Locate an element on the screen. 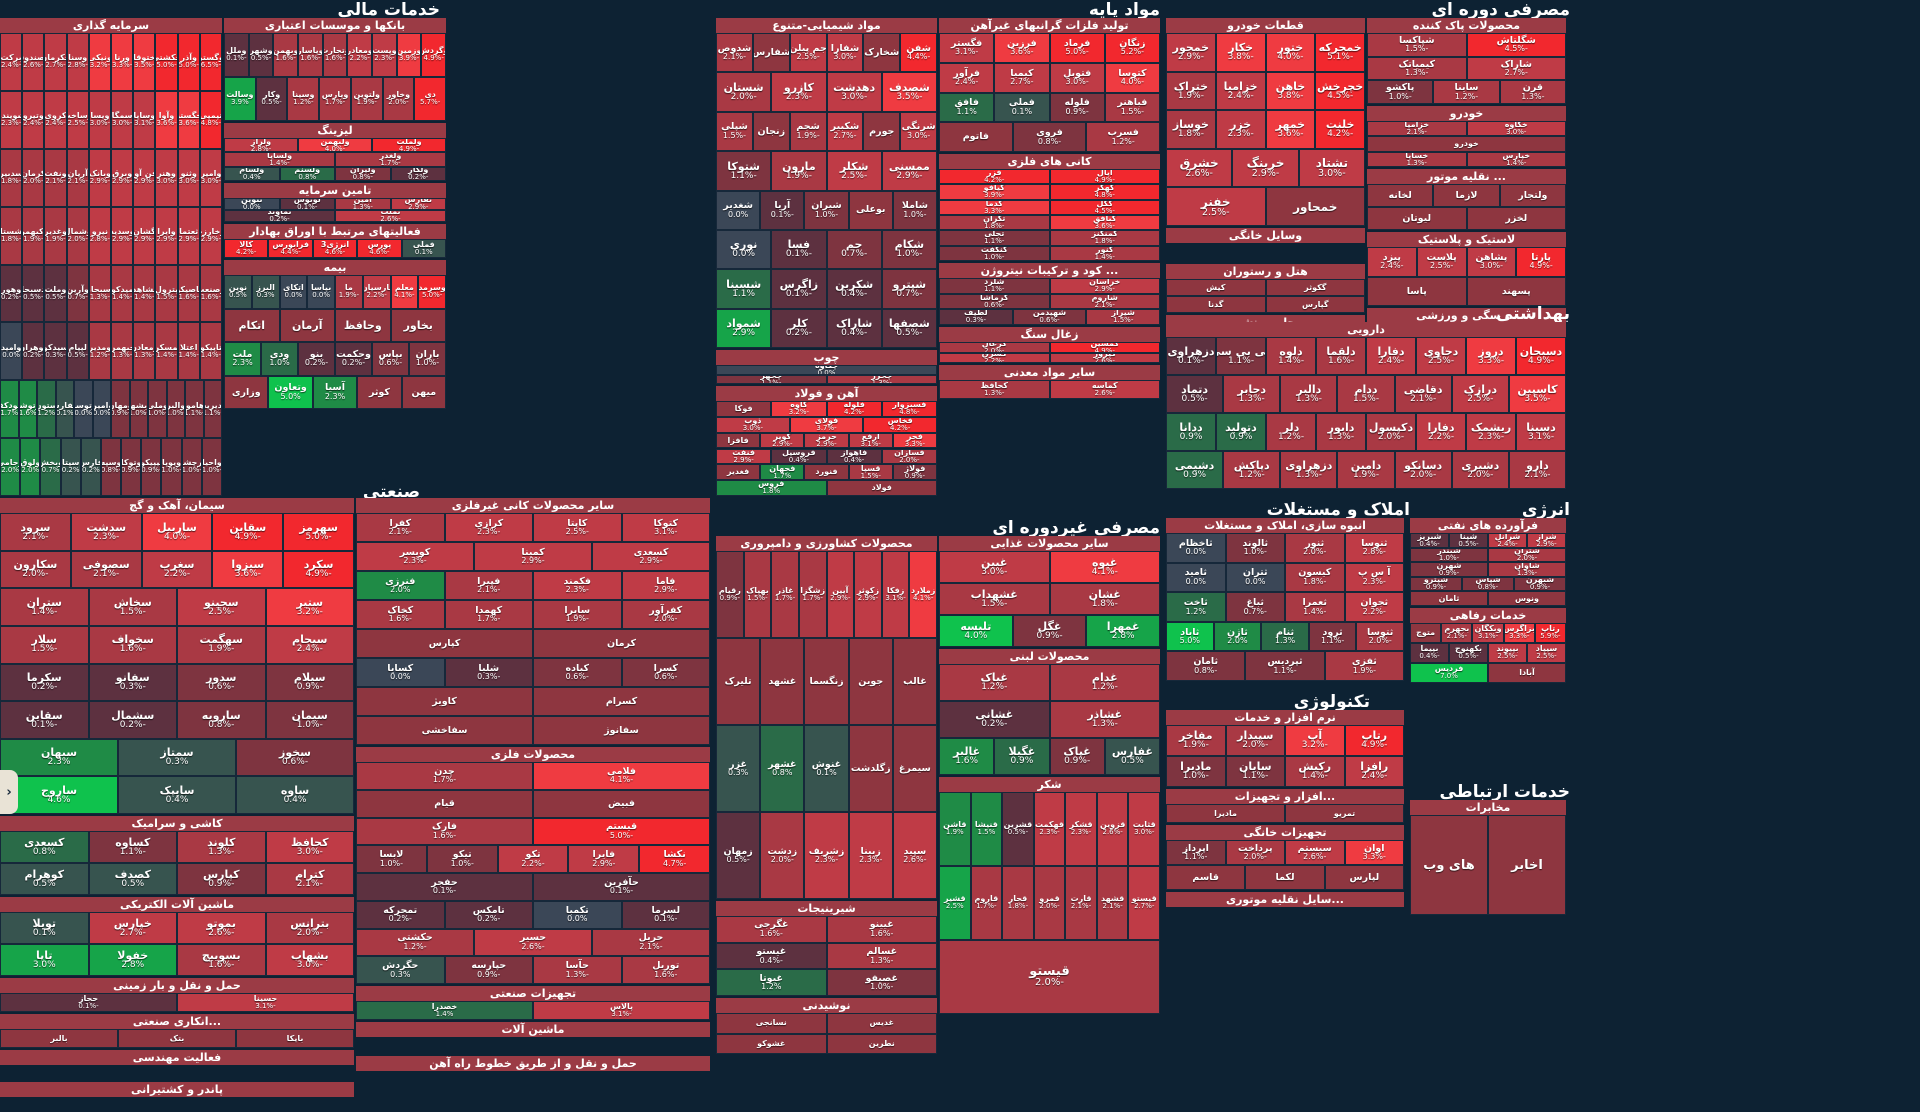 The image size is (1920, 1112). stock-tile: فایرا -2.9% is located at coordinates (604, 859).